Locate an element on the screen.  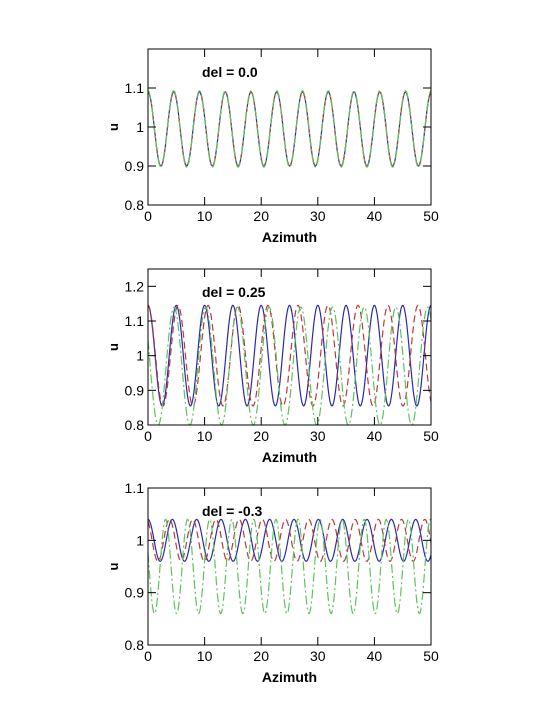
panel-annotation: del = -0.3 is located at coordinates (232, 511).